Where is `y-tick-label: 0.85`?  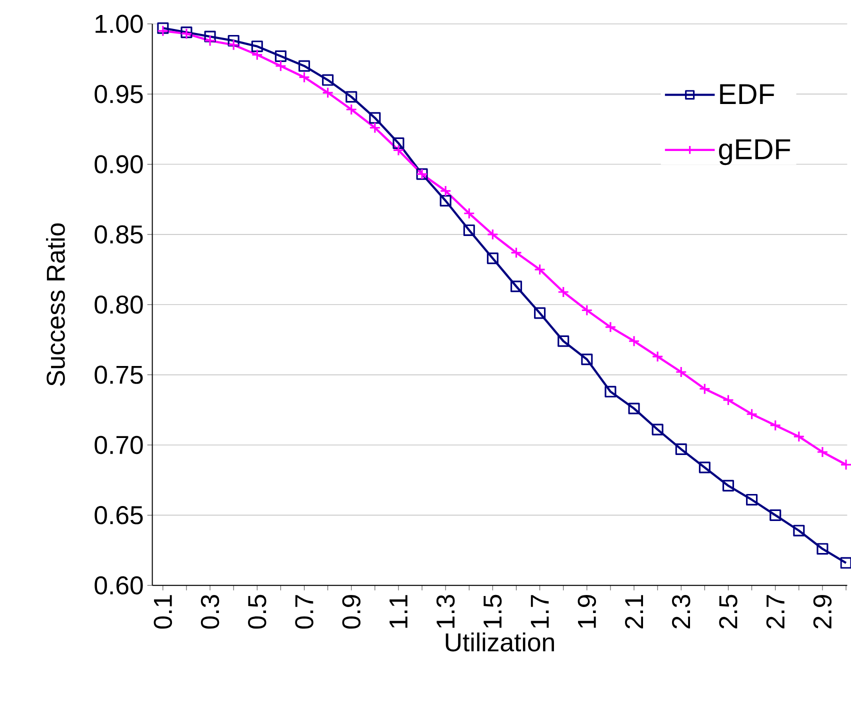 y-tick-label: 0.85 is located at coordinates (118, 234).